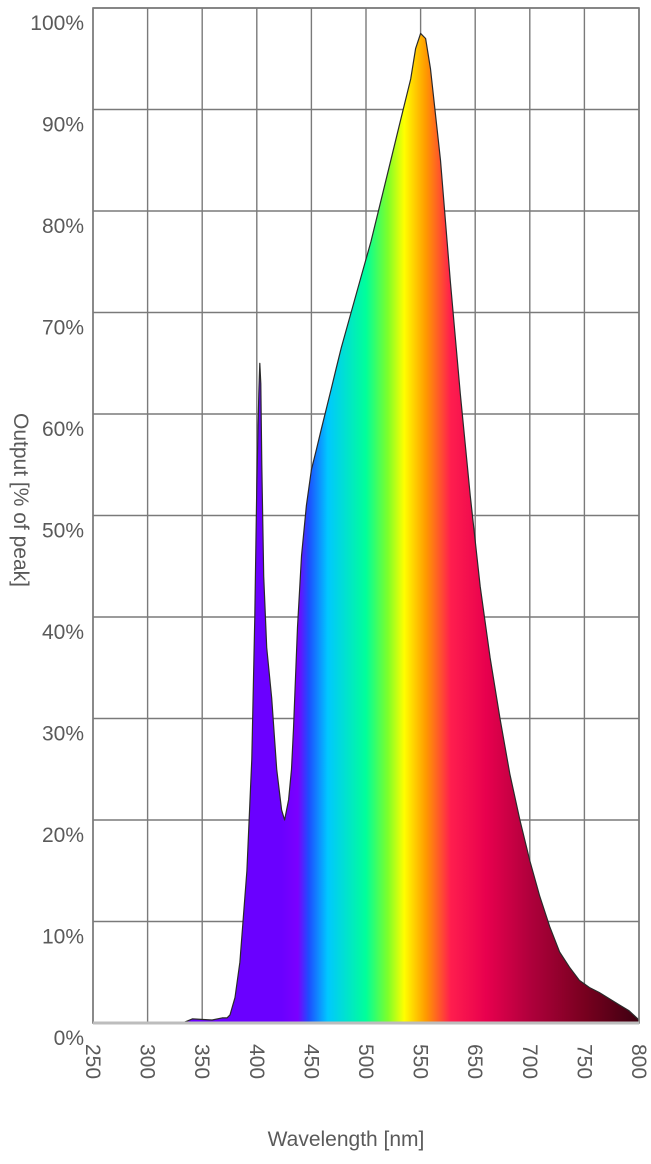 Image resolution: width=651 pixels, height=1164 pixels. Describe the element at coordinates (63, 226) in the screenshot. I see `y-tick-label: 80%` at that location.